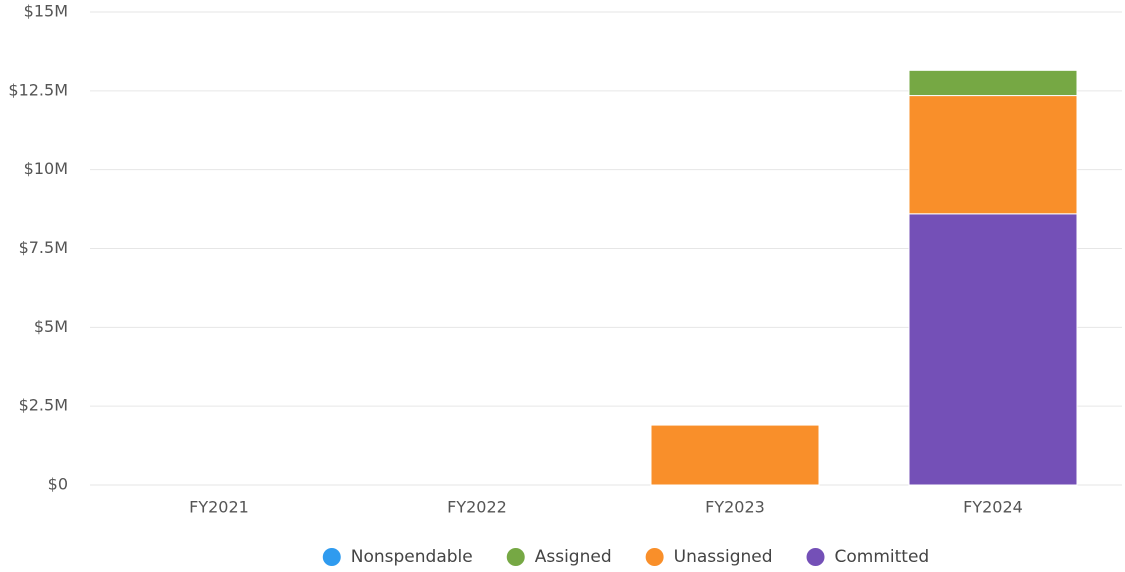  What do you see at coordinates (46, 11) in the screenshot?
I see `y-tick-label: $15M` at bounding box center [46, 11].